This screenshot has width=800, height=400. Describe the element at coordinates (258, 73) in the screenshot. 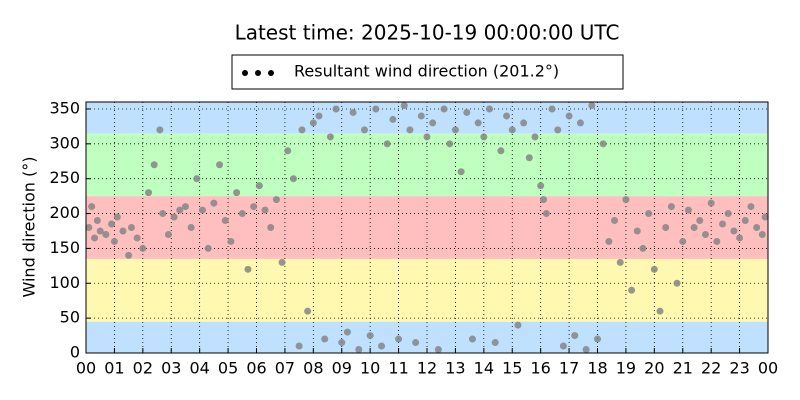

I see `legend-marker` at that location.